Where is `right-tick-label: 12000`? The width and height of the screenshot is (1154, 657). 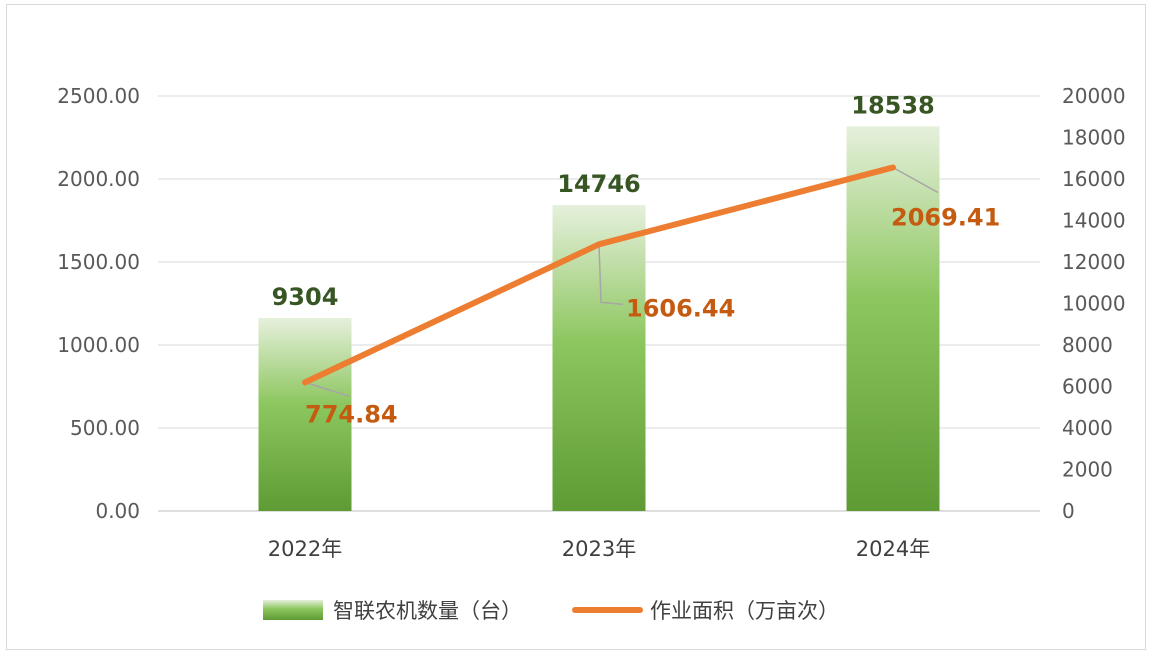 right-tick-label: 12000 is located at coordinates (1094, 262).